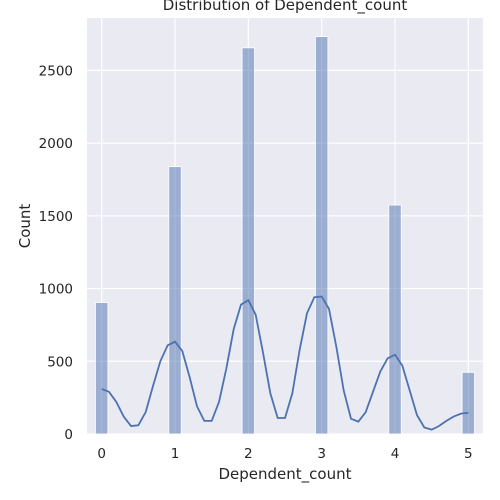 The width and height of the screenshot is (500, 500). What do you see at coordinates (56, 144) in the screenshot?
I see `y-tick-label: 2000` at bounding box center [56, 144].